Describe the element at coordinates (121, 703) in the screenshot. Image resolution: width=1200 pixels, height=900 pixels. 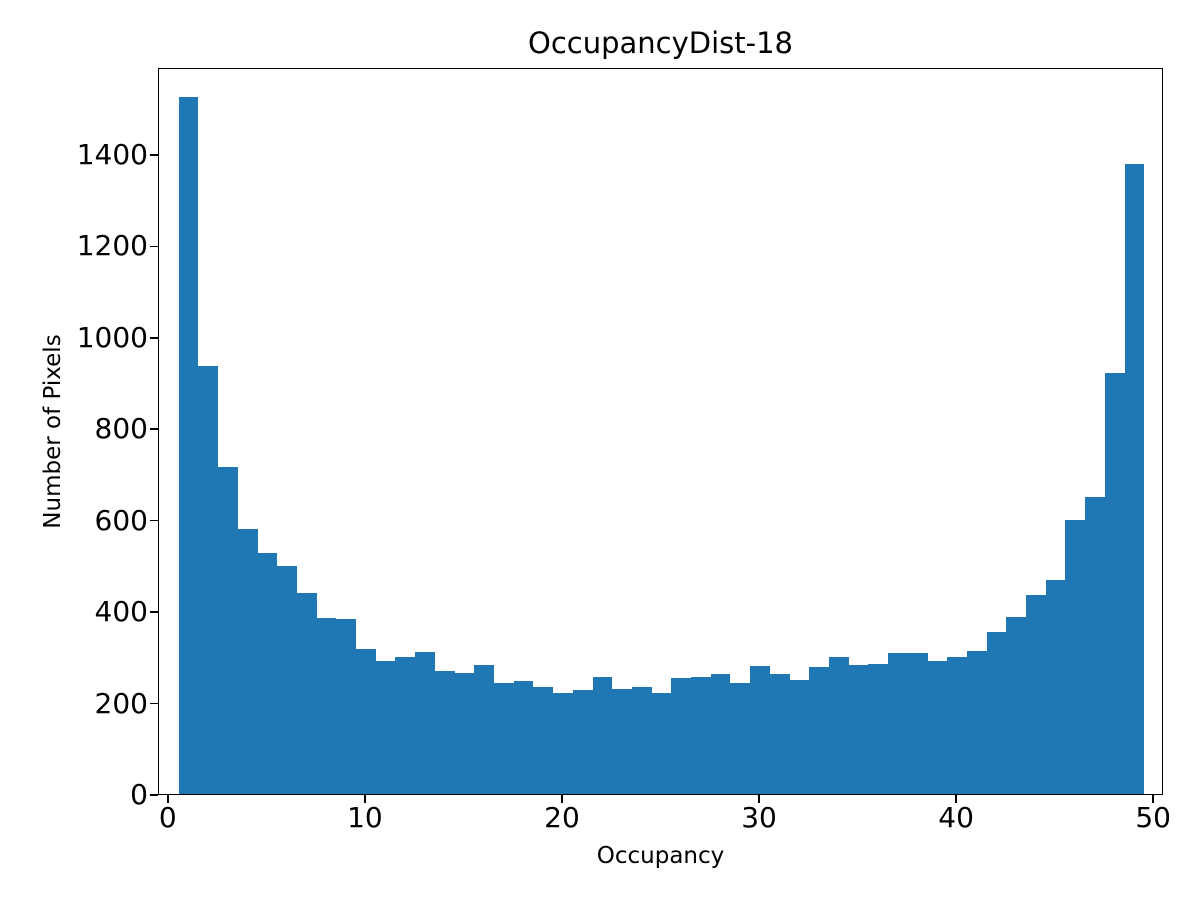
I see `y-axis-tick-label: 200` at that location.